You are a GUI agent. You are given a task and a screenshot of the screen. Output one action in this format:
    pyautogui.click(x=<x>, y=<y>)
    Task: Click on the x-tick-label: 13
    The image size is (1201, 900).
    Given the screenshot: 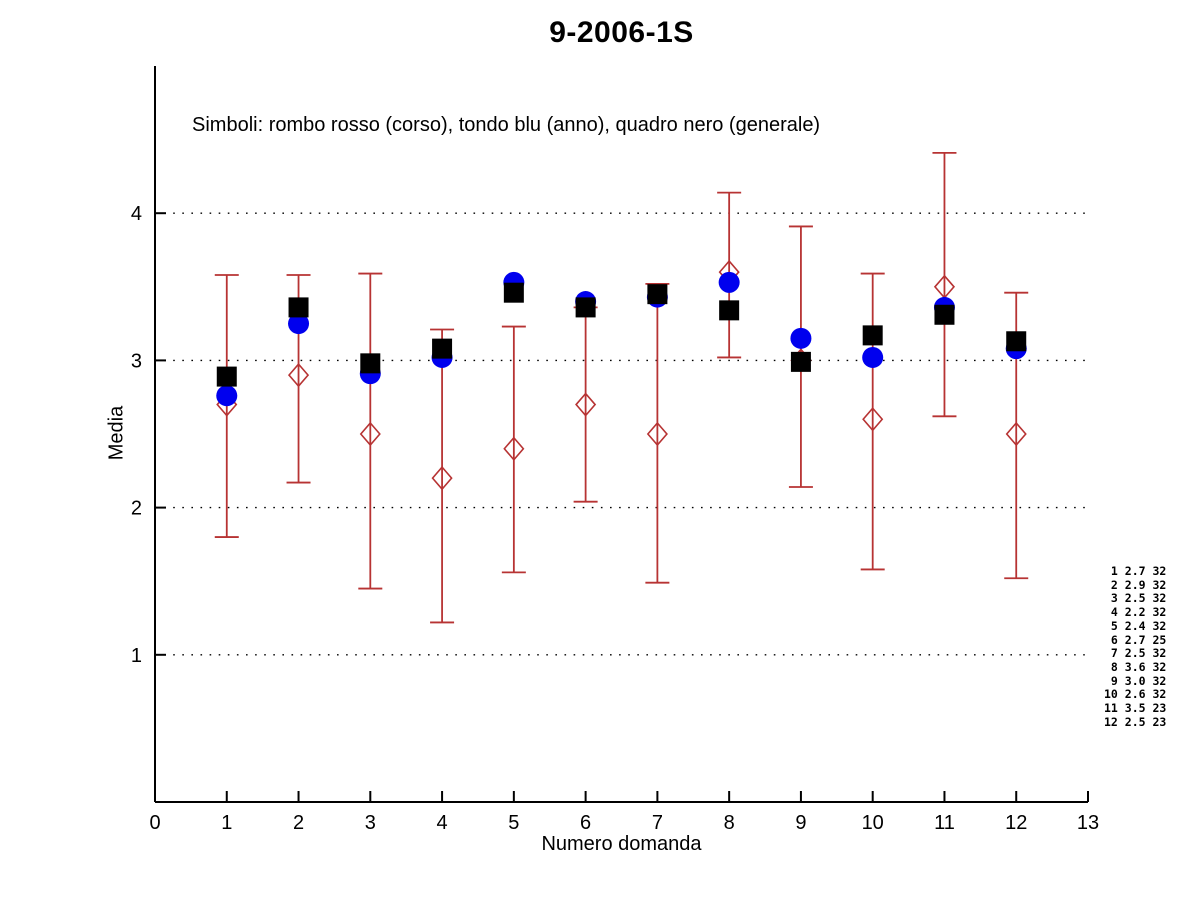 What is the action you would take?
    pyautogui.click(x=1088, y=823)
    